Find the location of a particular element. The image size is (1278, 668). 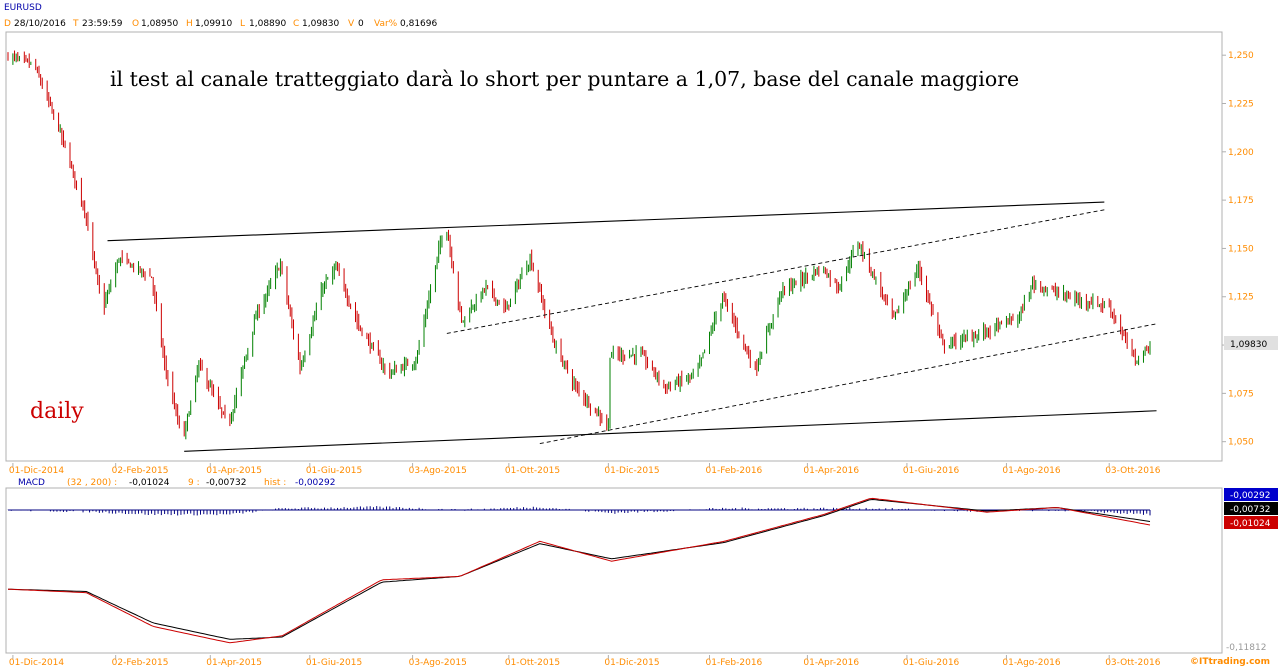

high-value: 1,09910 is located at coordinates (213, 24).